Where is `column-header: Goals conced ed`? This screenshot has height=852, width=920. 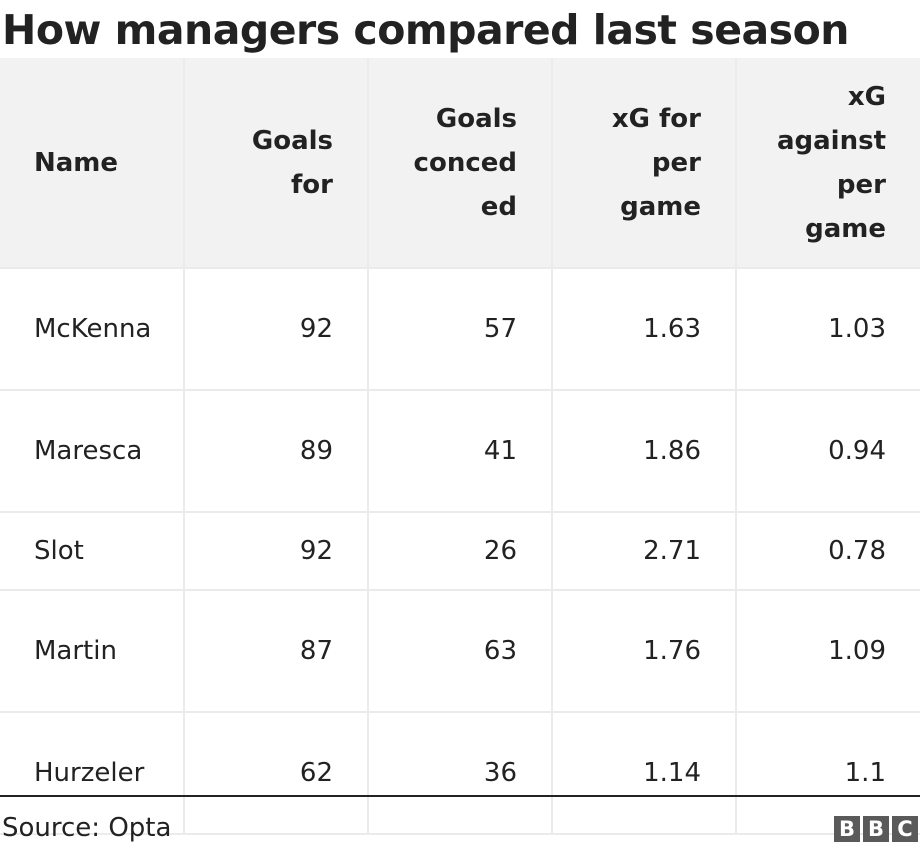
column-header: Goals conced ed is located at coordinates (460, 163).